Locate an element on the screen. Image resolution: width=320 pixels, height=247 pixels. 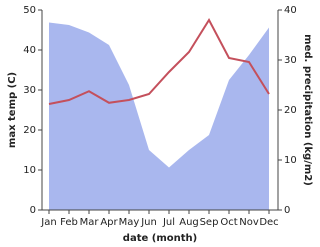
x-tick-label: Jul is located at coordinates (168, 222).